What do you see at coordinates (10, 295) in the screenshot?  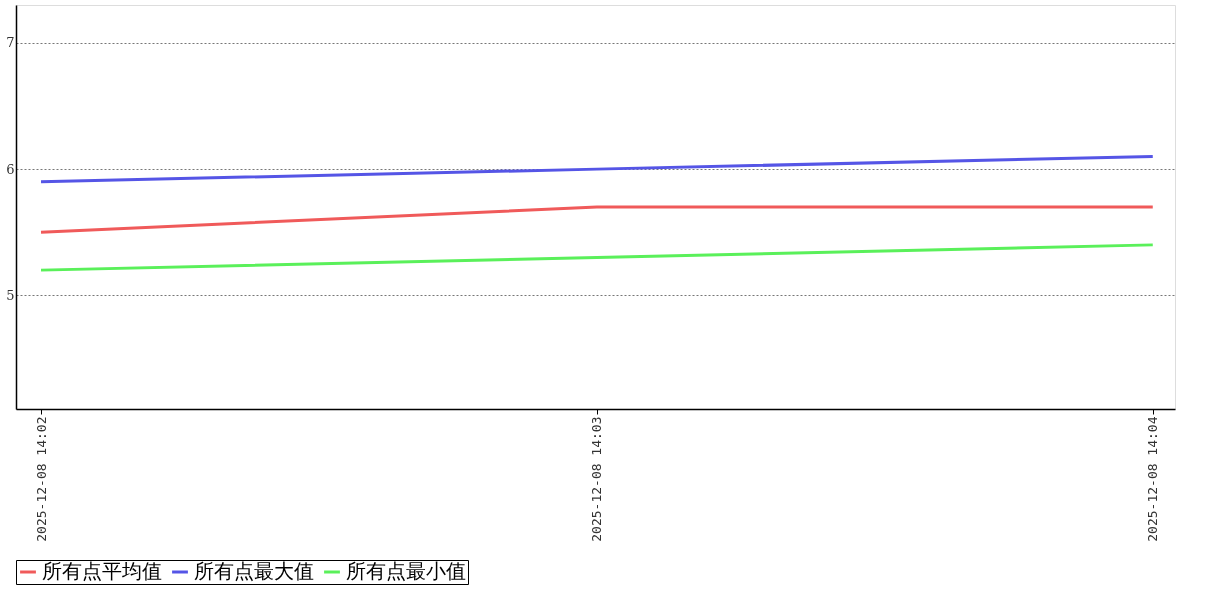 I see `y-tick-label: 5` at bounding box center [10, 295].